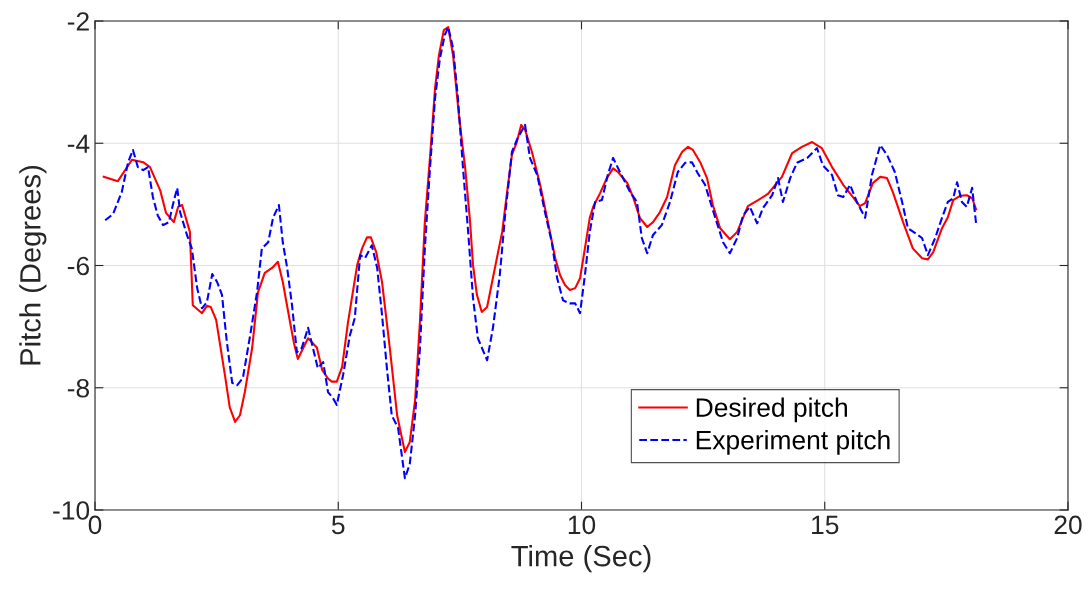 The height and width of the screenshot is (600, 1088). I want to click on y-tick-label: -10, so click(71, 510).